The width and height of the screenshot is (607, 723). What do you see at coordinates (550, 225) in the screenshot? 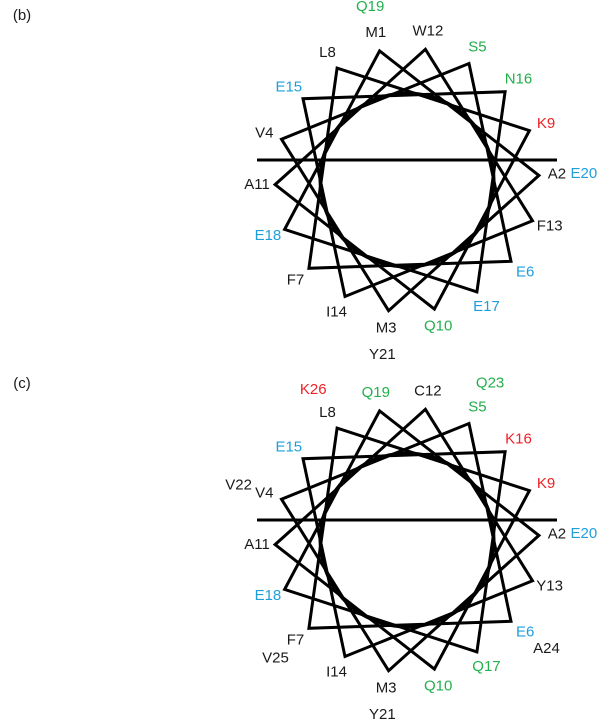
I see `residue-label: F13` at bounding box center [550, 225].